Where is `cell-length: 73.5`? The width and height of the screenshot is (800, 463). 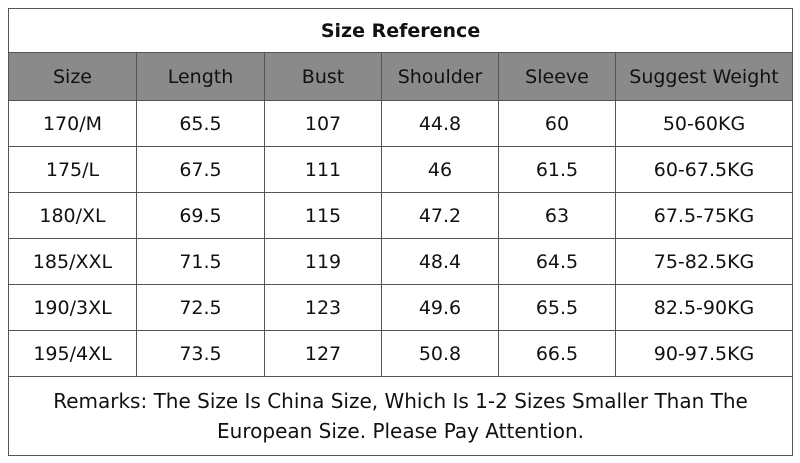 cell-length: 73.5 is located at coordinates (200, 353).